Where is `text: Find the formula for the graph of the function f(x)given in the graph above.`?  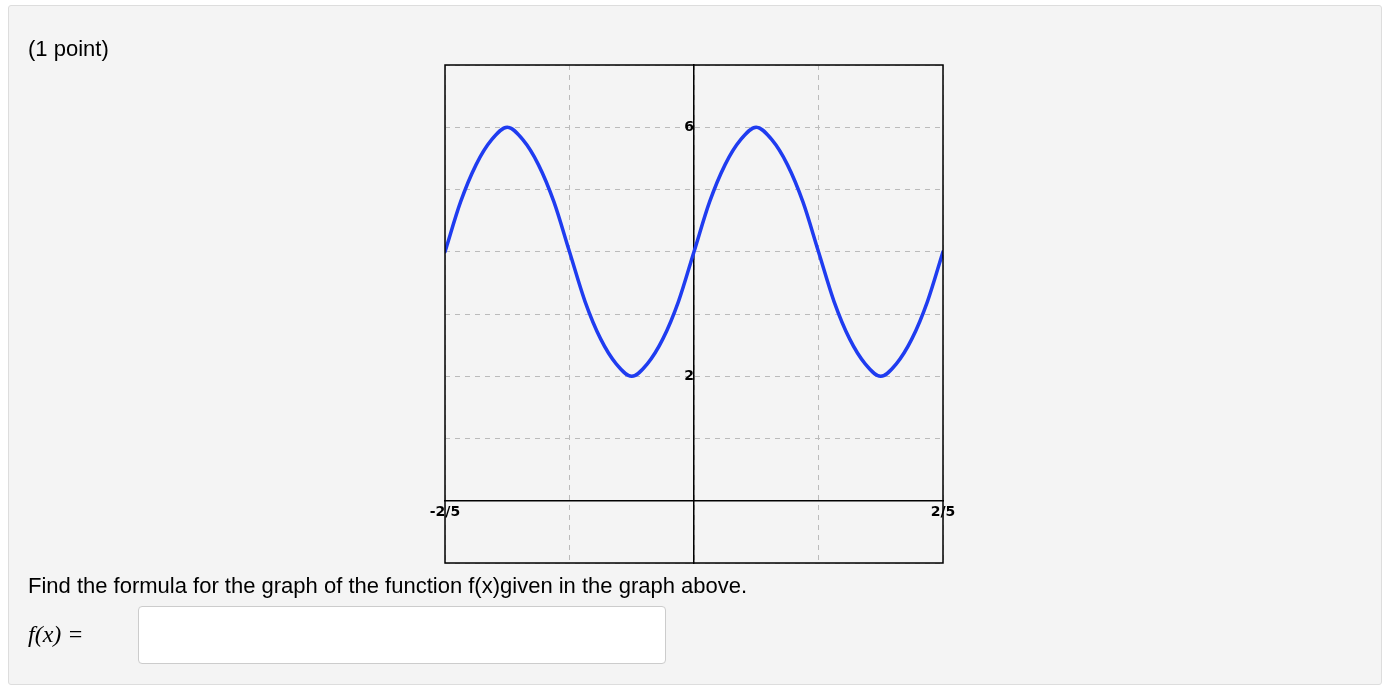 text: Find the formula for the graph of the function f(x)given in the graph above. is located at coordinates (388, 586).